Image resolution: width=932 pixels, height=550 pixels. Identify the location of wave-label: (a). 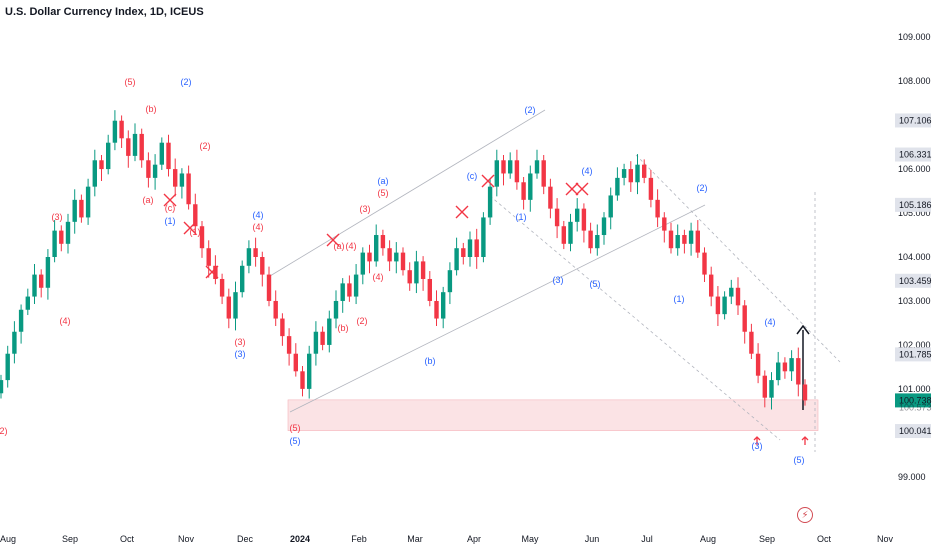
(339, 246).